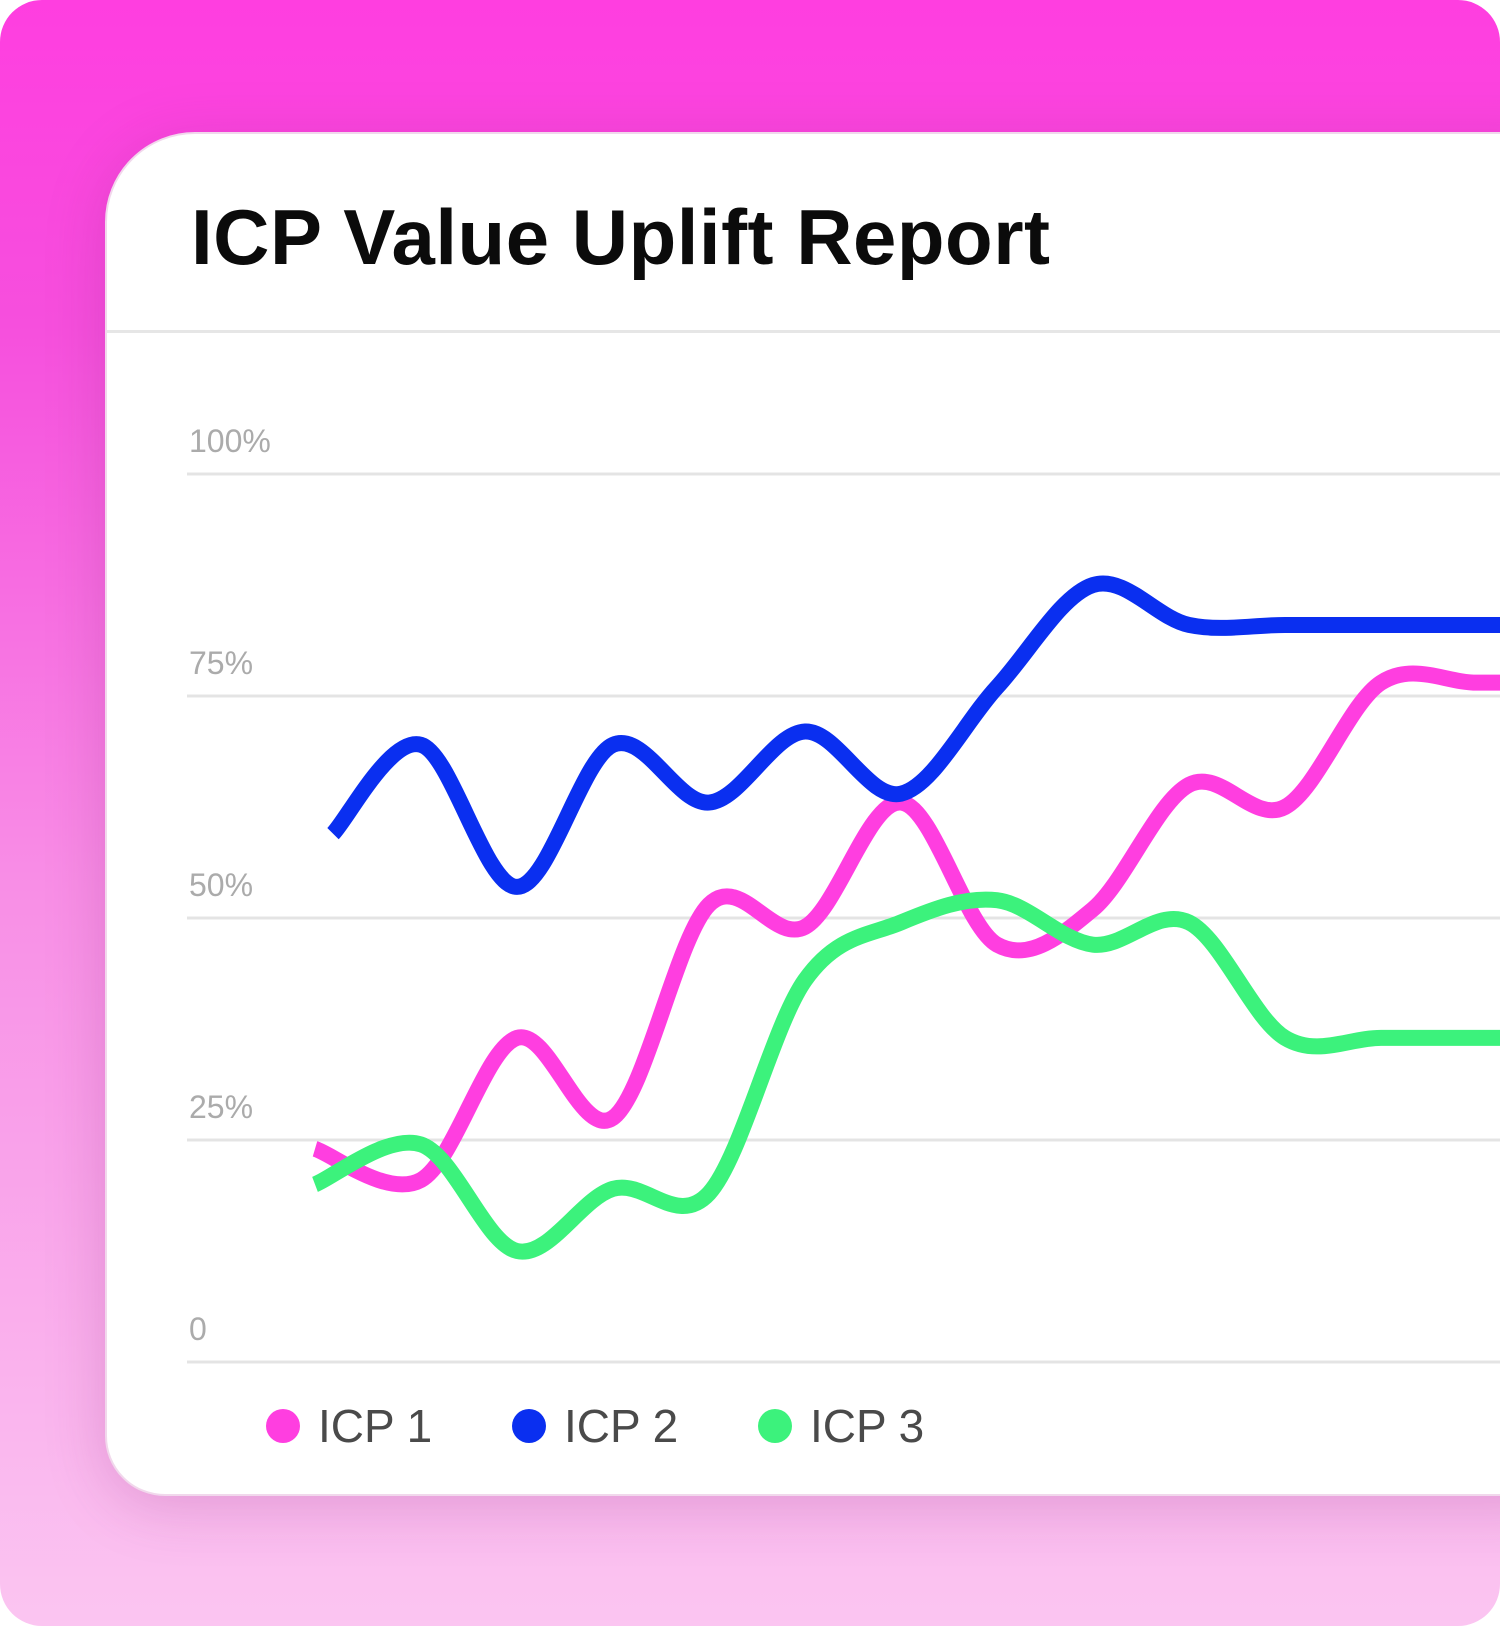 The height and width of the screenshot is (1626, 1500). What do you see at coordinates (621, 1426) in the screenshot?
I see `legend-label-icp-2: ICP 2` at bounding box center [621, 1426].